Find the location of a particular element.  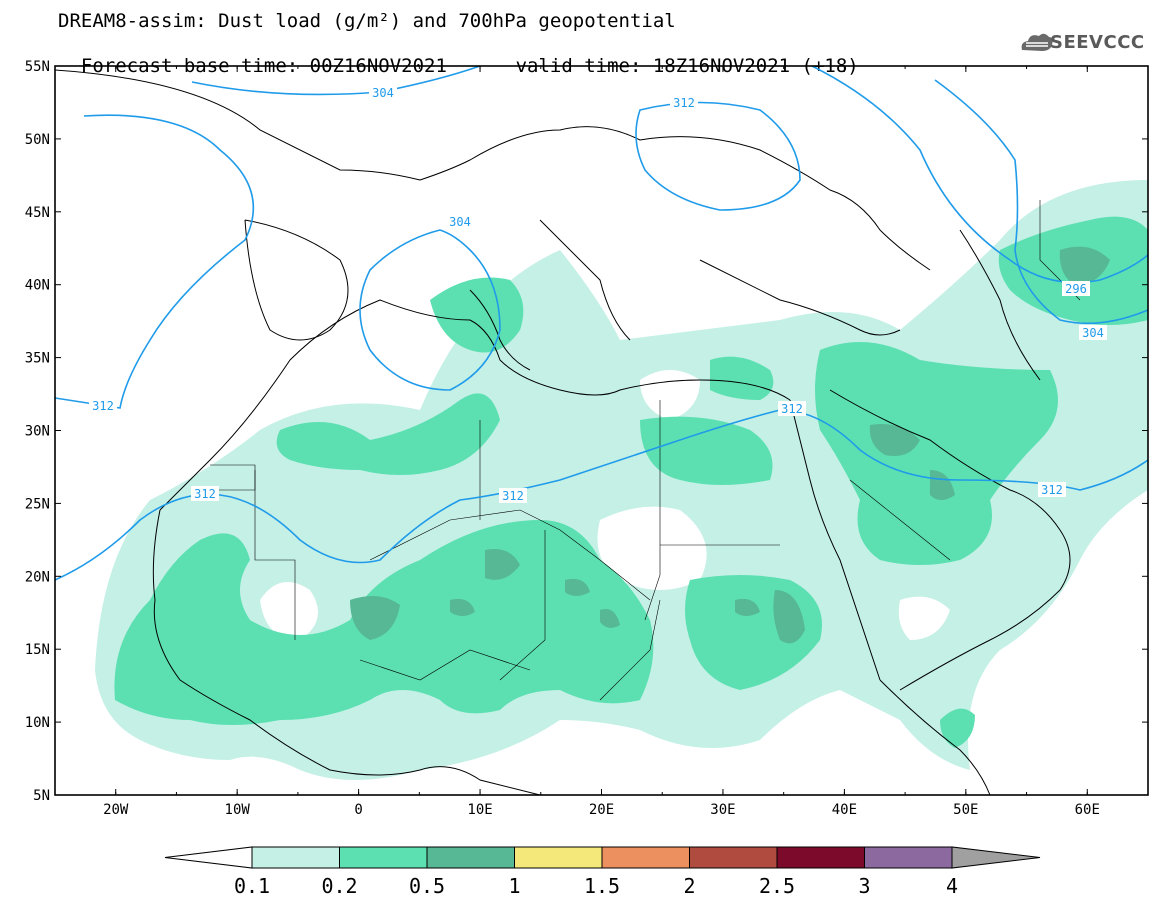

latitude-label: 35N is located at coordinates (37, 359).